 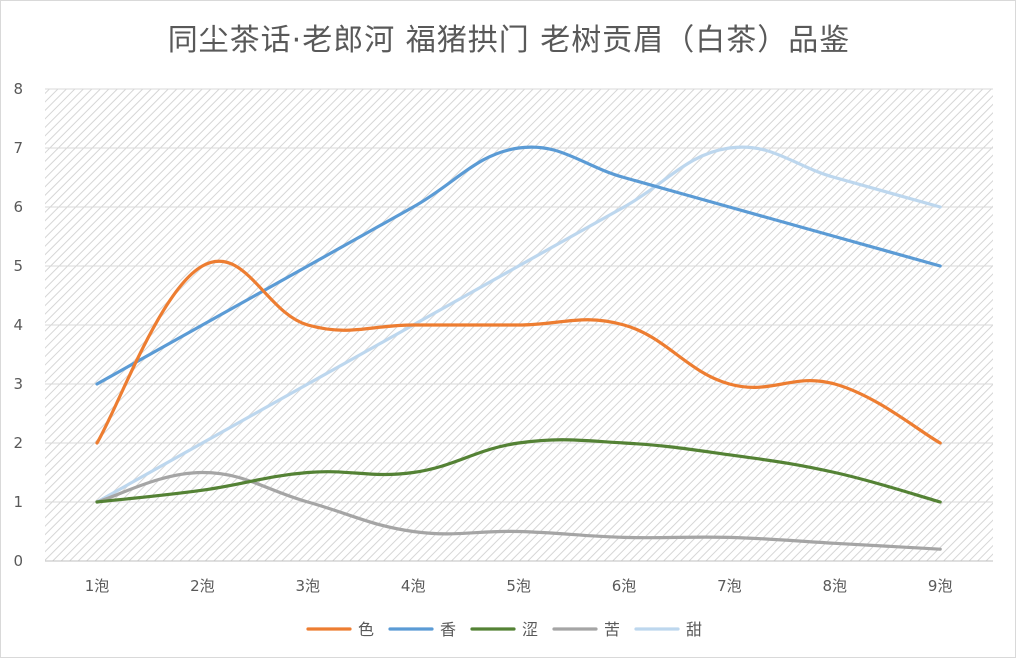 What do you see at coordinates (18, 266) in the screenshot?
I see `y-tick-label: 5` at bounding box center [18, 266].